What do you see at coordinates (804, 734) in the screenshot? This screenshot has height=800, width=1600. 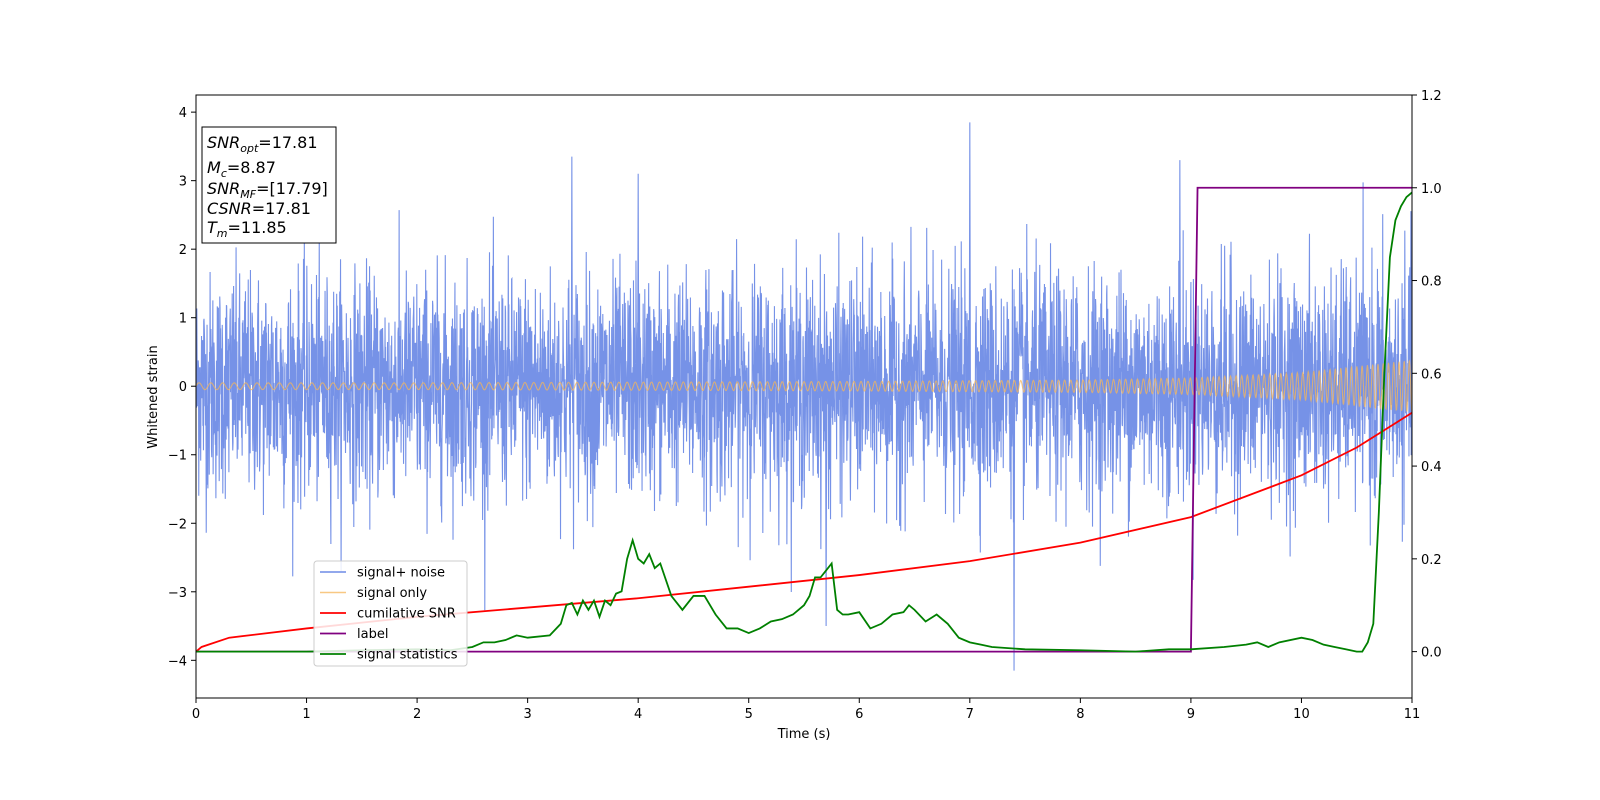 I see `x-axis-label: Time (s)` at bounding box center [804, 734].